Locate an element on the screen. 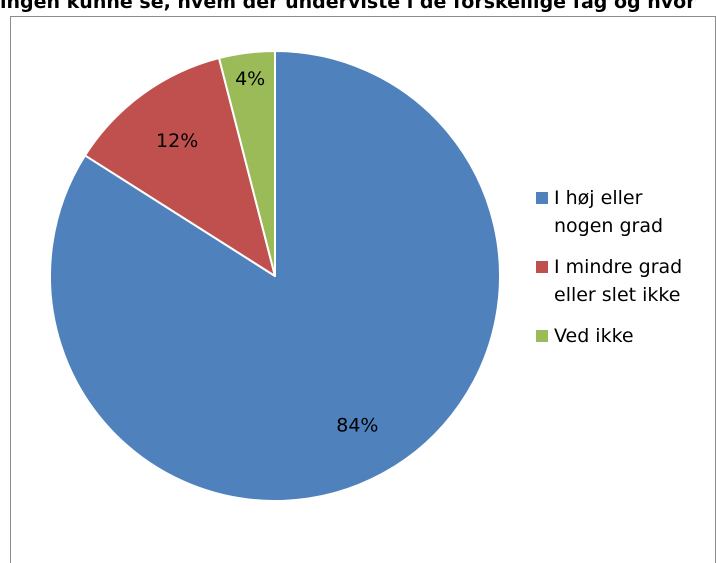  data-label-mindre-grad-eller-slet-ikke: 12% is located at coordinates (177, 141).